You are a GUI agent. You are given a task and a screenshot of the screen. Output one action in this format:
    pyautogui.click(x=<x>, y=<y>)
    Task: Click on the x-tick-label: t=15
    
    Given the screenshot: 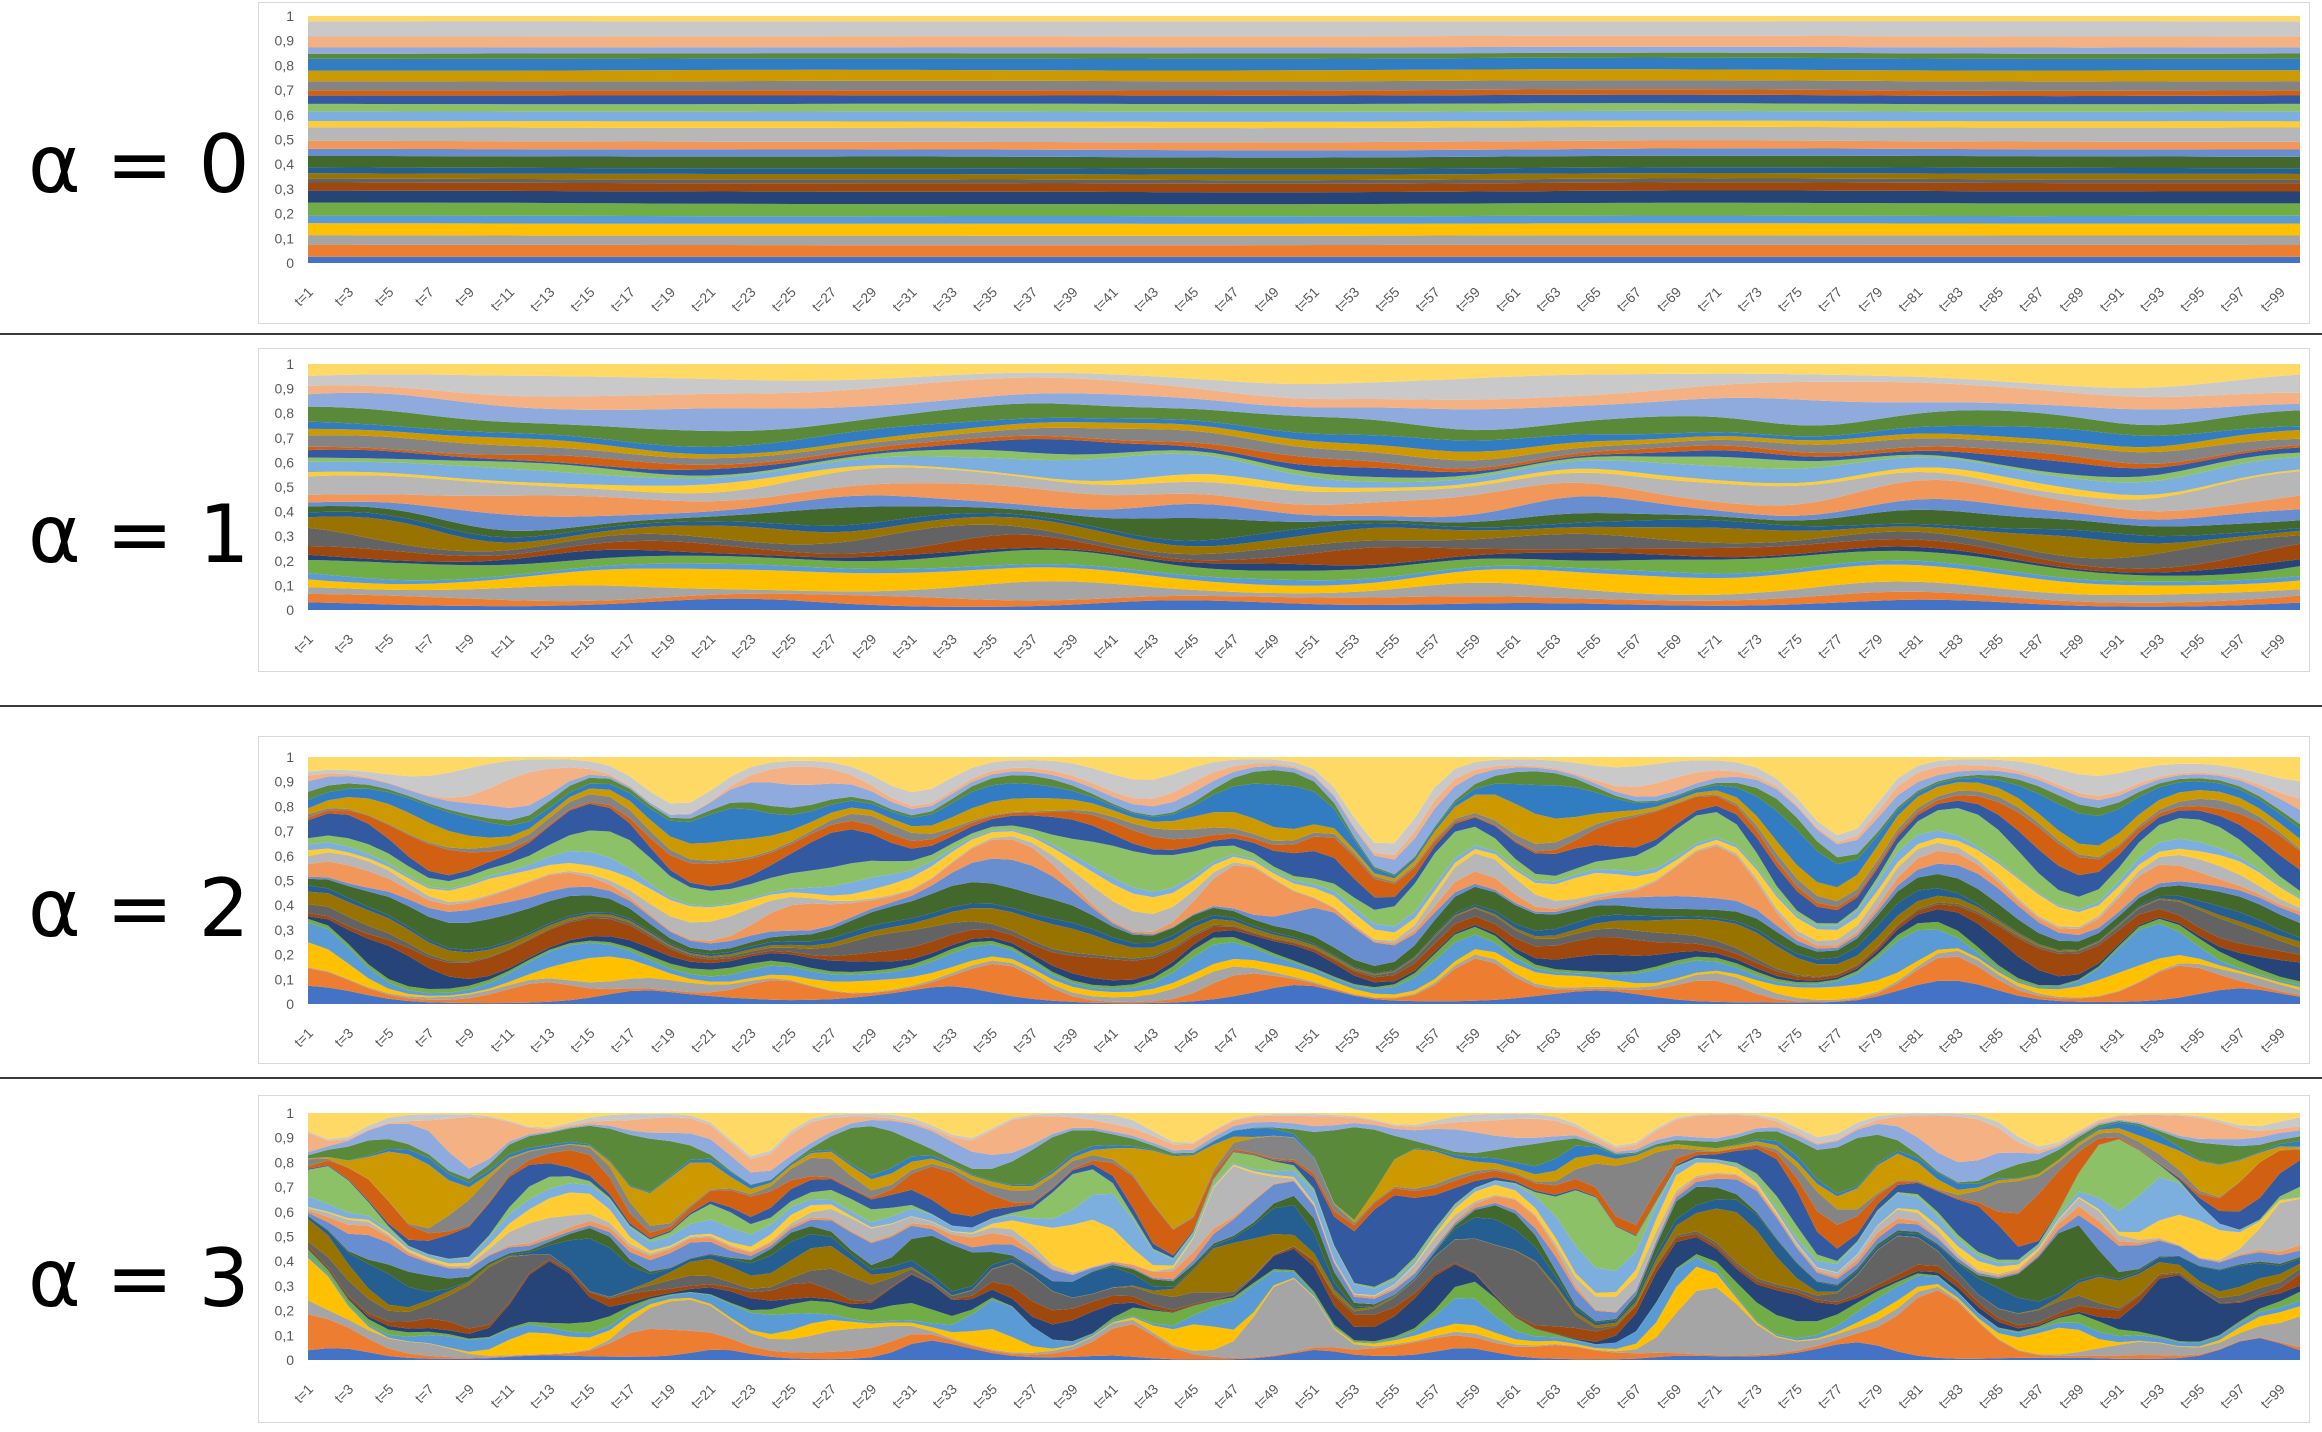 What is the action you would take?
    pyautogui.click(x=582, y=1396)
    